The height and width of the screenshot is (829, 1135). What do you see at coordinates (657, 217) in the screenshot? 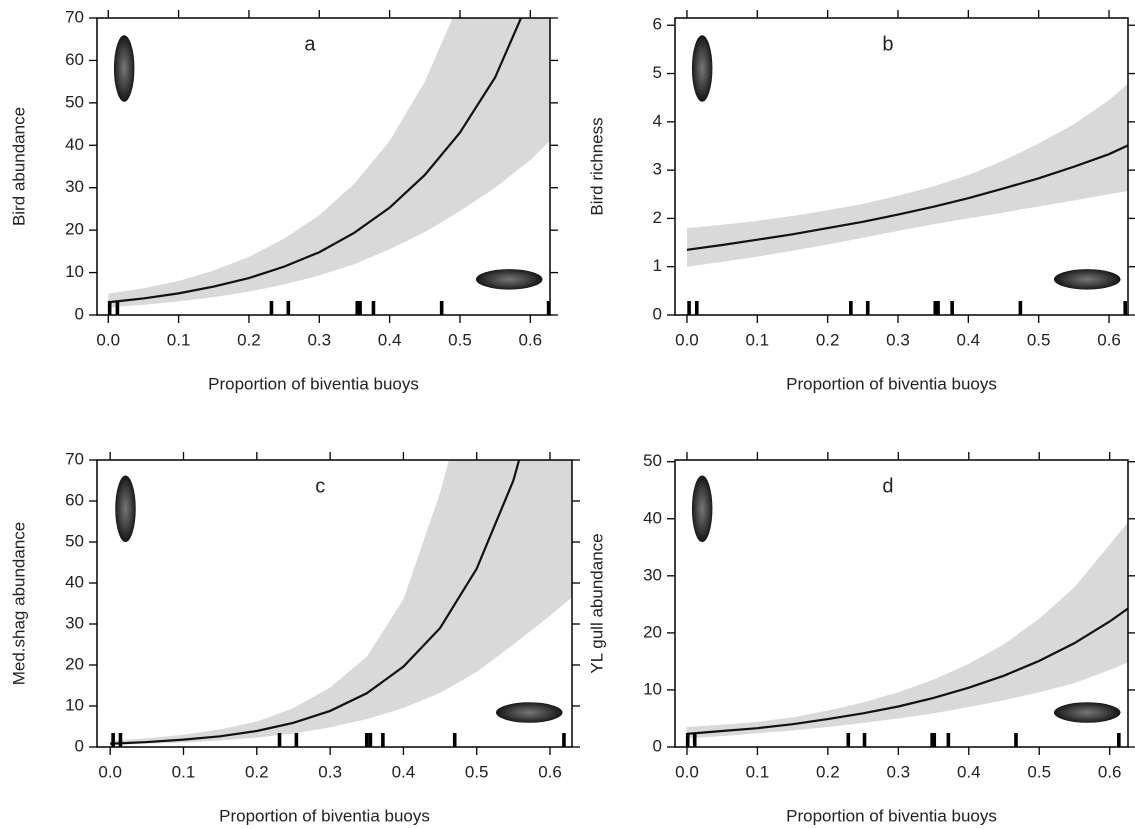
I see `y-tick-label: 2` at bounding box center [657, 217].